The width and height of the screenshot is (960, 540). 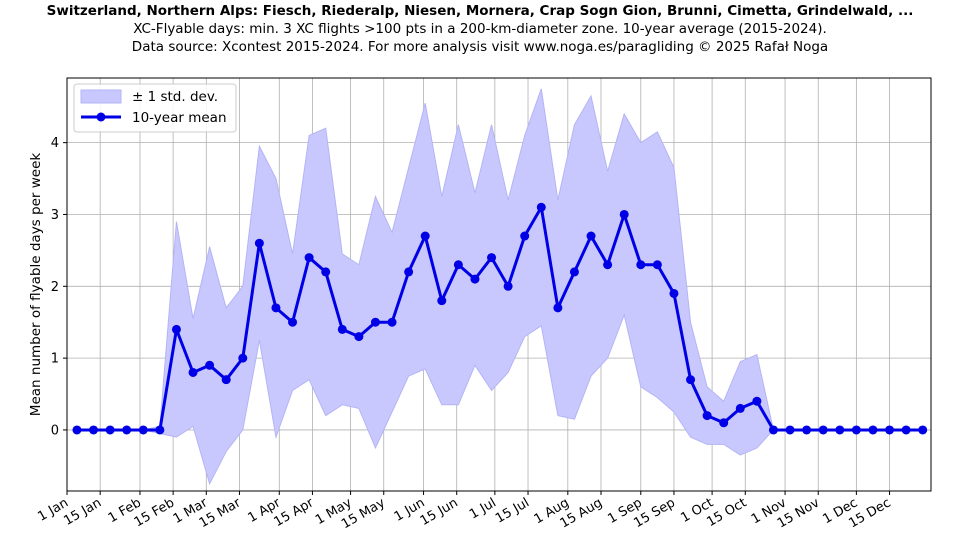 I want to click on y-ticks: 0 1 2 3 4, so click(x=59, y=287).